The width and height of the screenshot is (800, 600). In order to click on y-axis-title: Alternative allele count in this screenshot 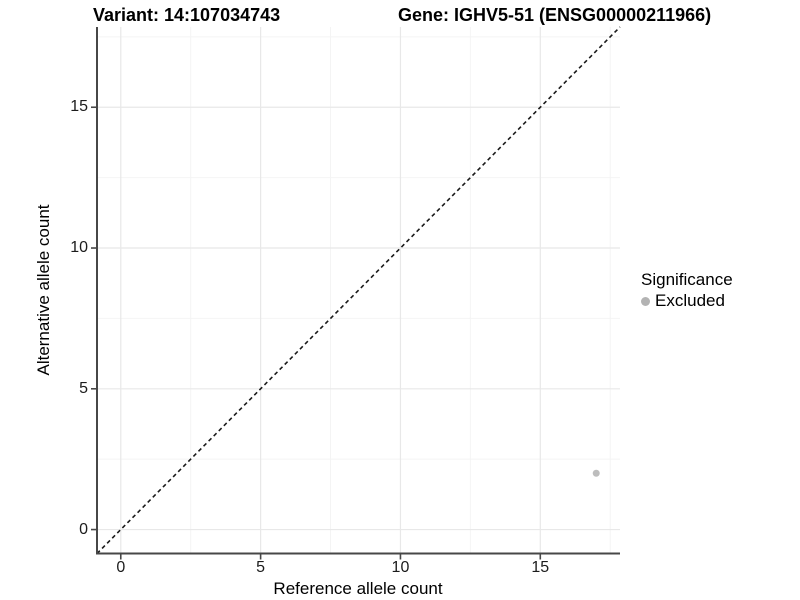, I will do `click(43, 290)`.